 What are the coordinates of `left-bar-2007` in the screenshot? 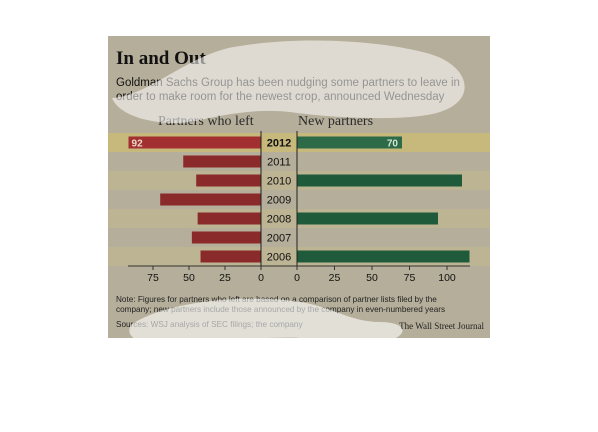 It's located at (226, 237).